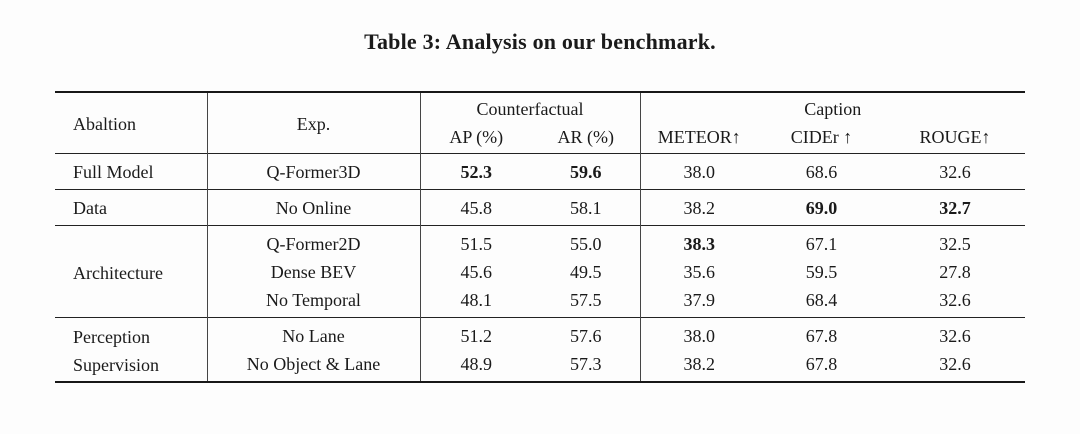  What do you see at coordinates (475, 138) in the screenshot?
I see `header-ap: AP (%)` at bounding box center [475, 138].